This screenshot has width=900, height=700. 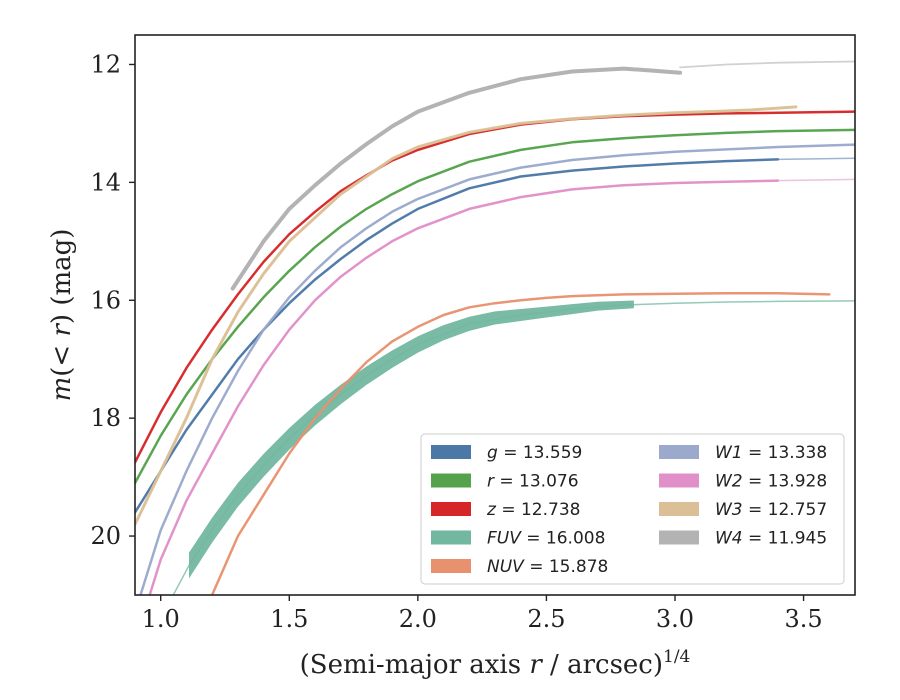 I want to click on y-axis-title: m(< r) (mag), so click(x=62, y=315).